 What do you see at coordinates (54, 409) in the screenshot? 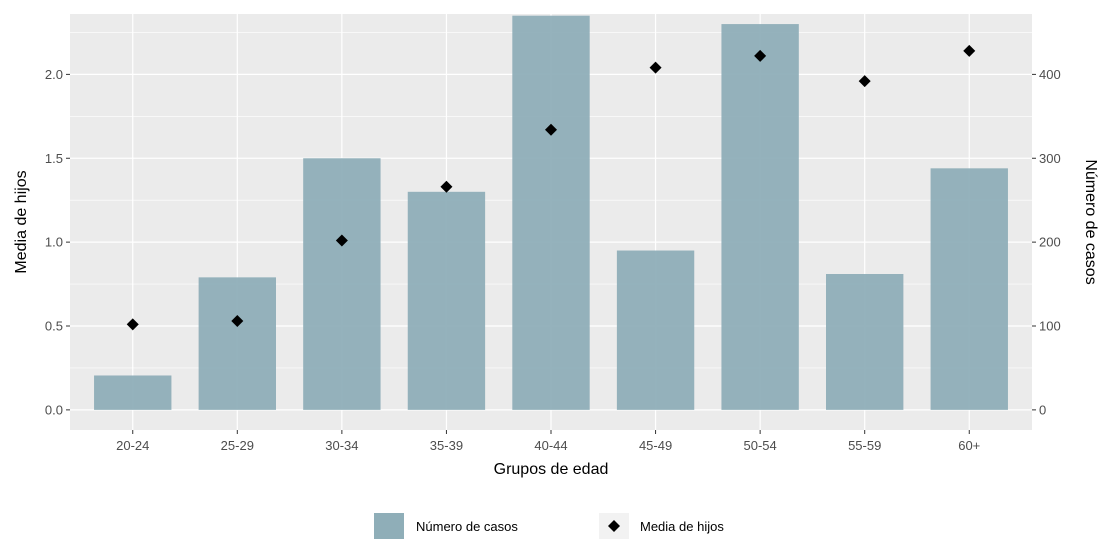
I see `y-tick-label: 0.0` at bounding box center [54, 409].